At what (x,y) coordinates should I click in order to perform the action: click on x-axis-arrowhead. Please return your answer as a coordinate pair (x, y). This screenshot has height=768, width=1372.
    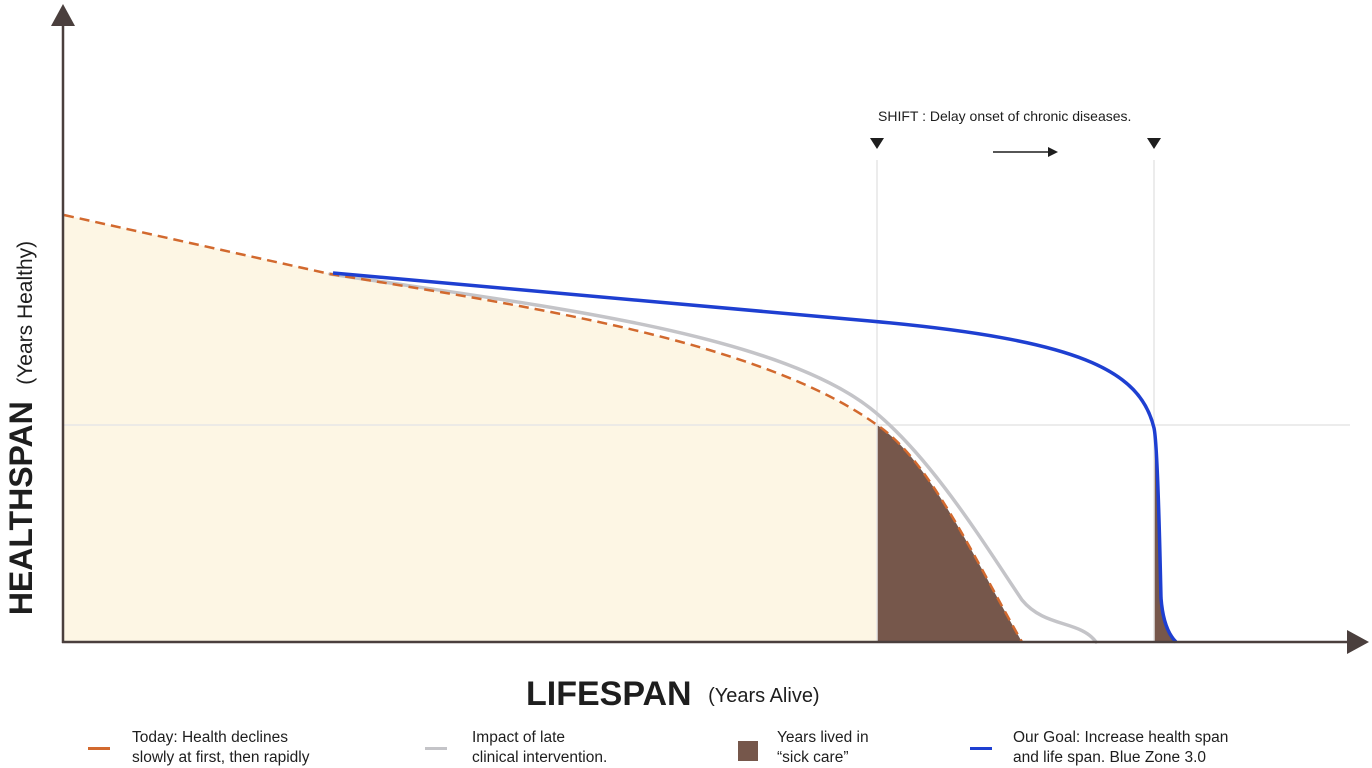
    Looking at the image, I should click on (1358, 642).